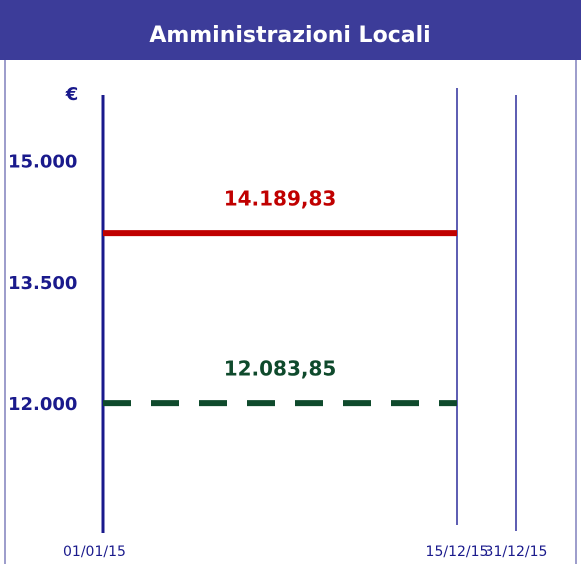 The width and height of the screenshot is (581, 564). Describe the element at coordinates (280, 369) in the screenshot. I see `value-label: 12.083,85` at that location.